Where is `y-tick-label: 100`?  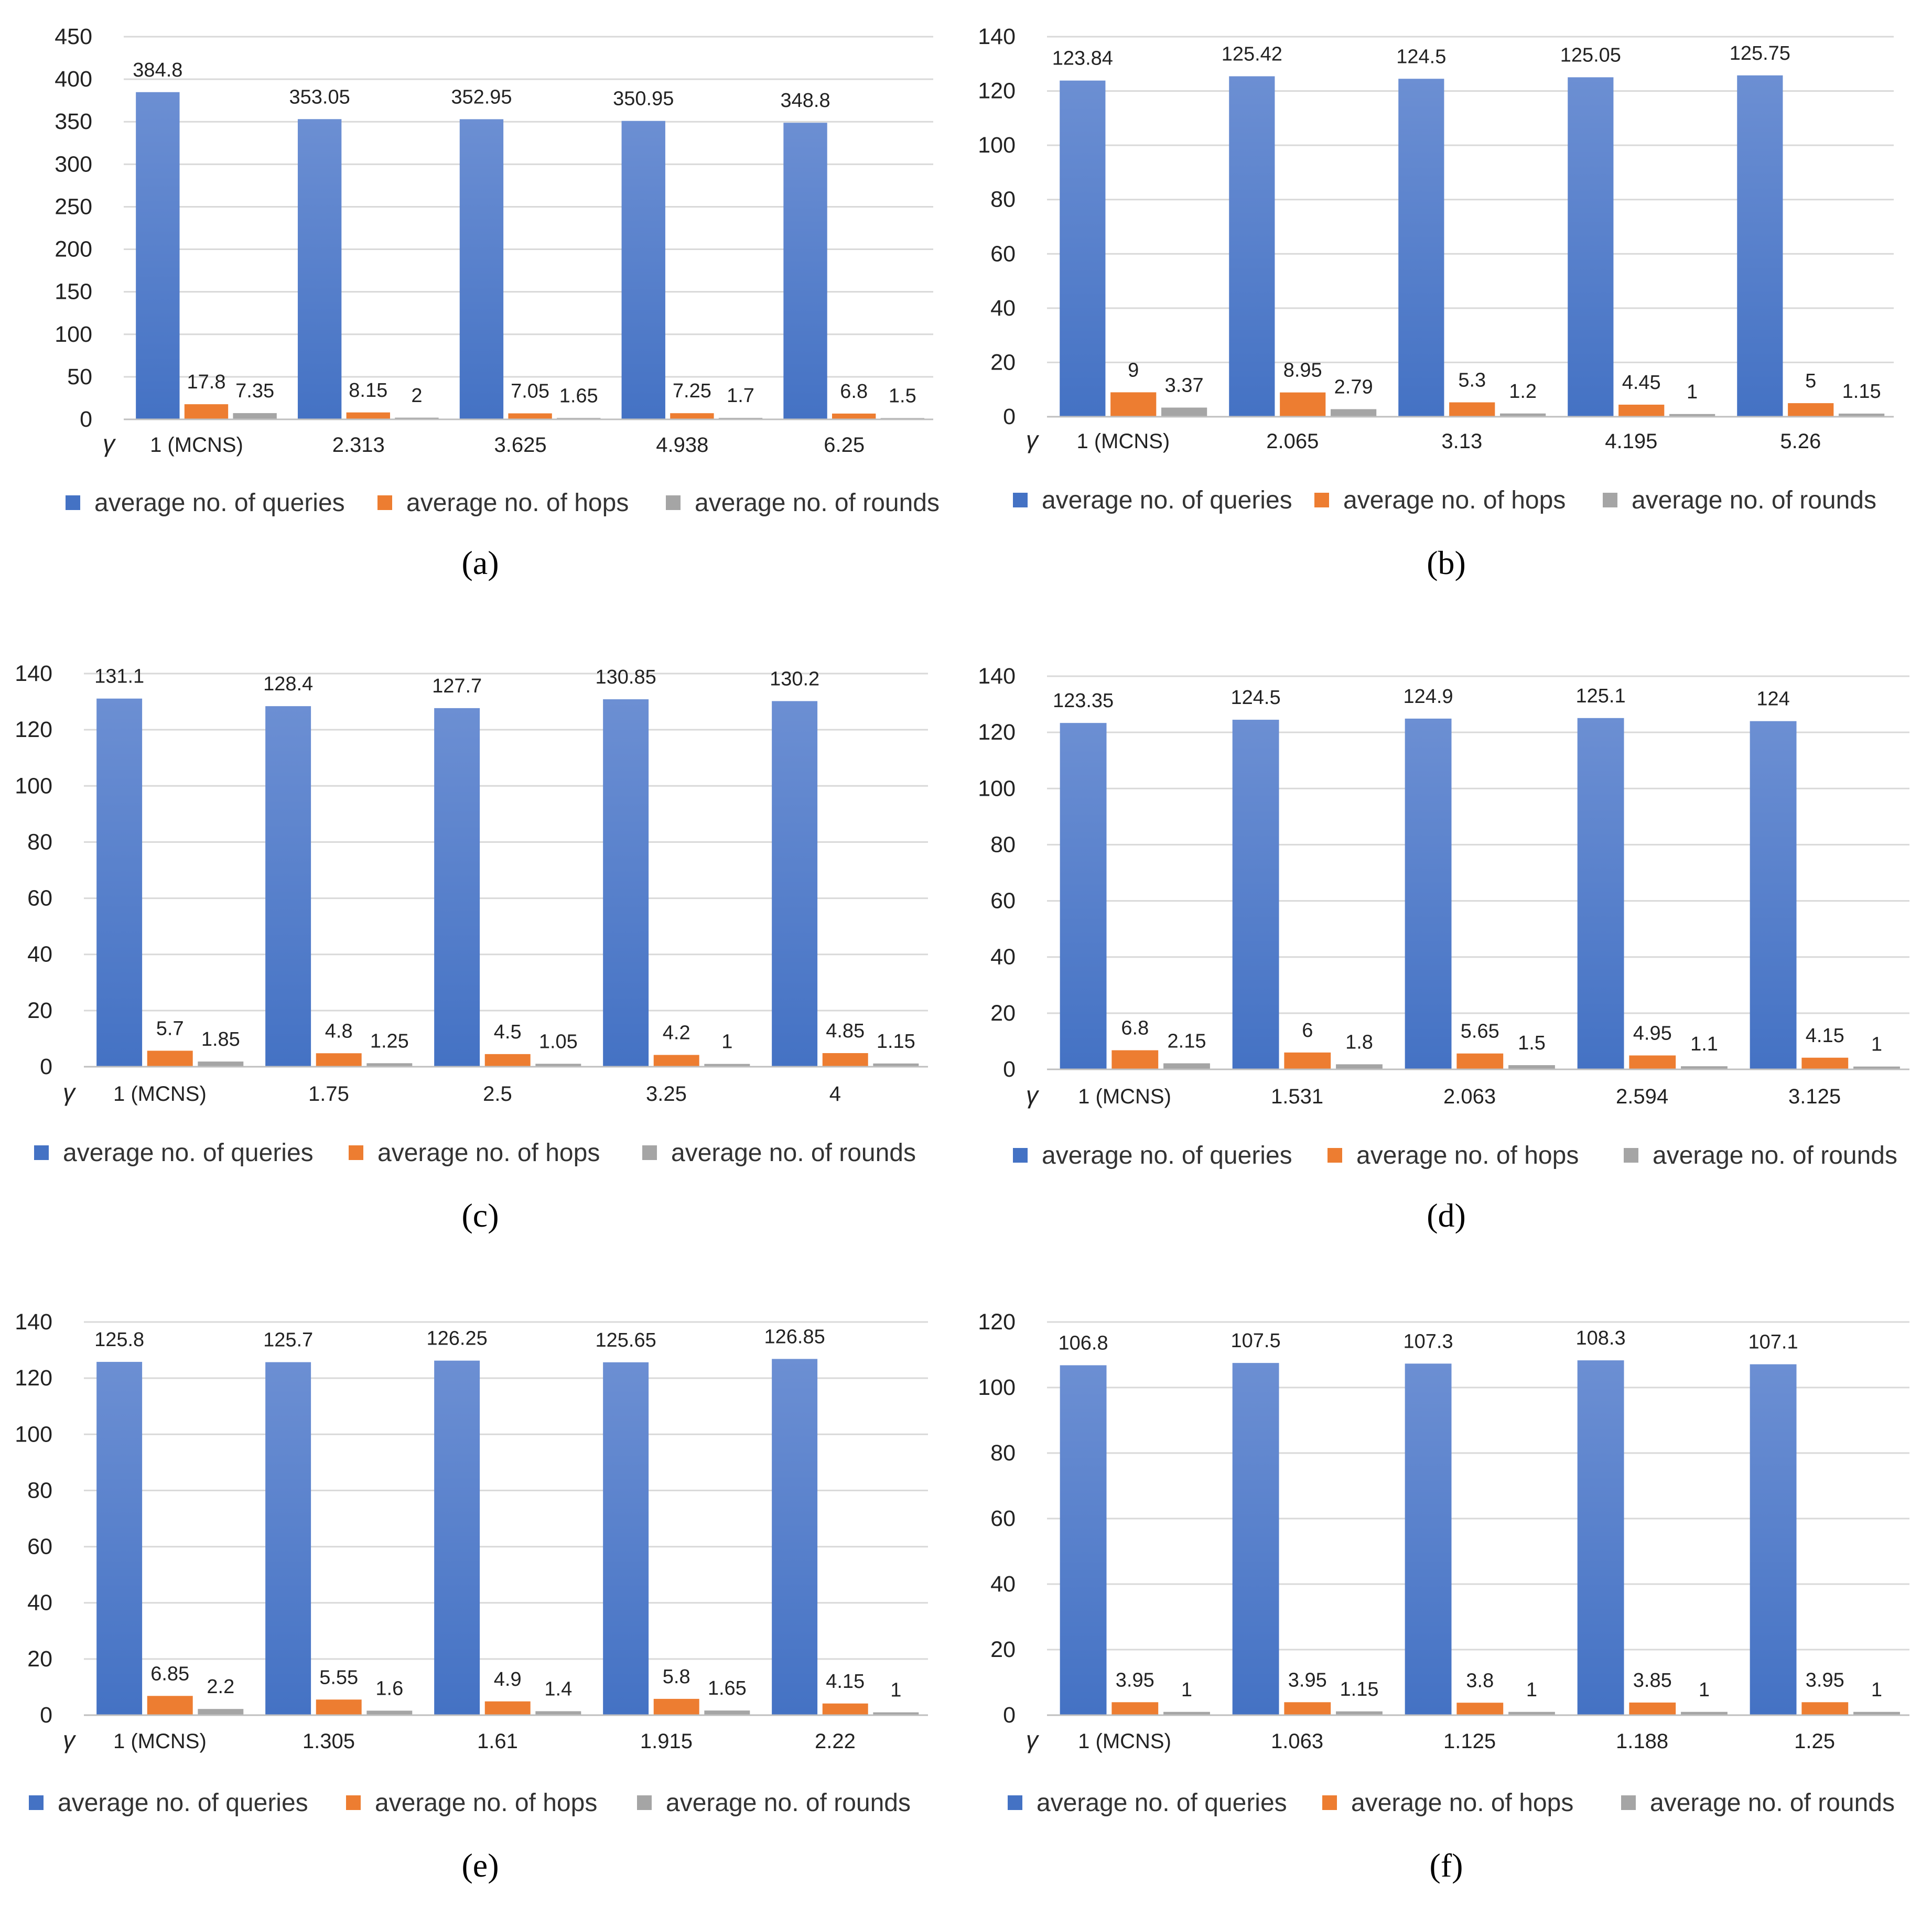
y-tick-label: 100 is located at coordinates (33, 785).